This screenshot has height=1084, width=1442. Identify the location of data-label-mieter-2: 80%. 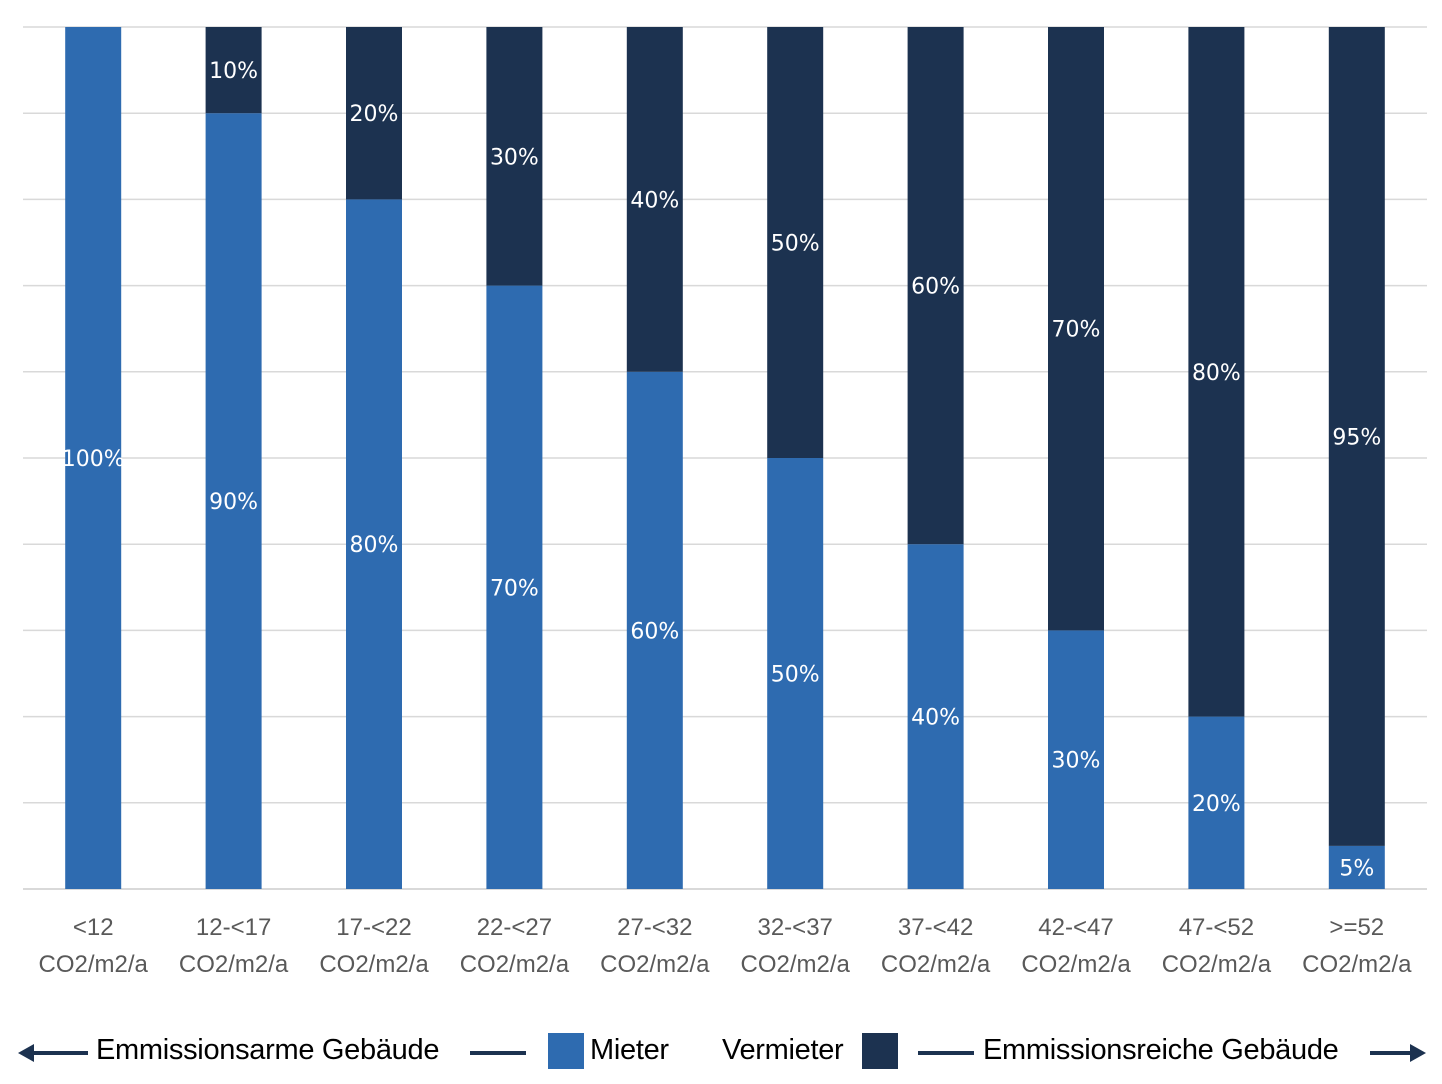
(374, 545).